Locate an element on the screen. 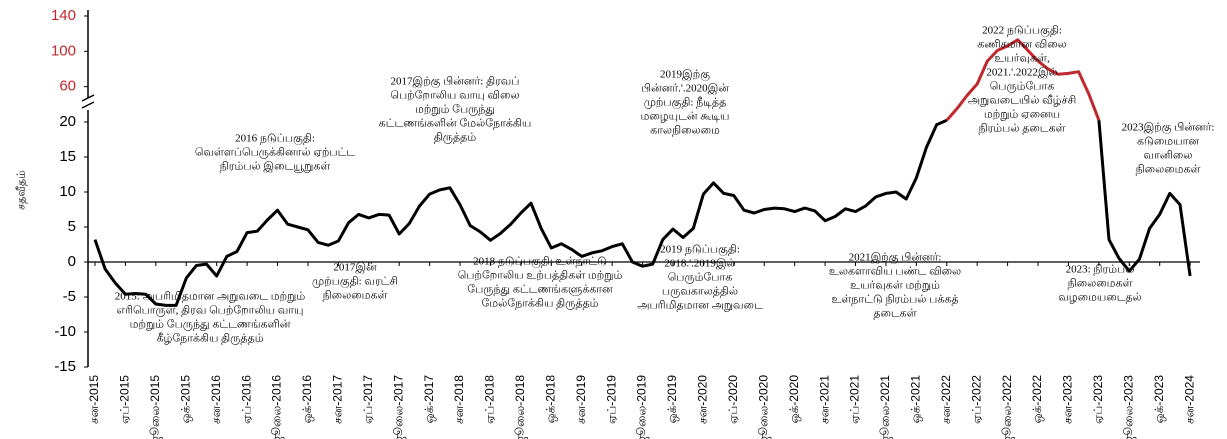 The height and width of the screenshot is (439, 1227). annotation: எரிபொருள், திரவ பெற்றோலிய வாயு is located at coordinates (210, 311).